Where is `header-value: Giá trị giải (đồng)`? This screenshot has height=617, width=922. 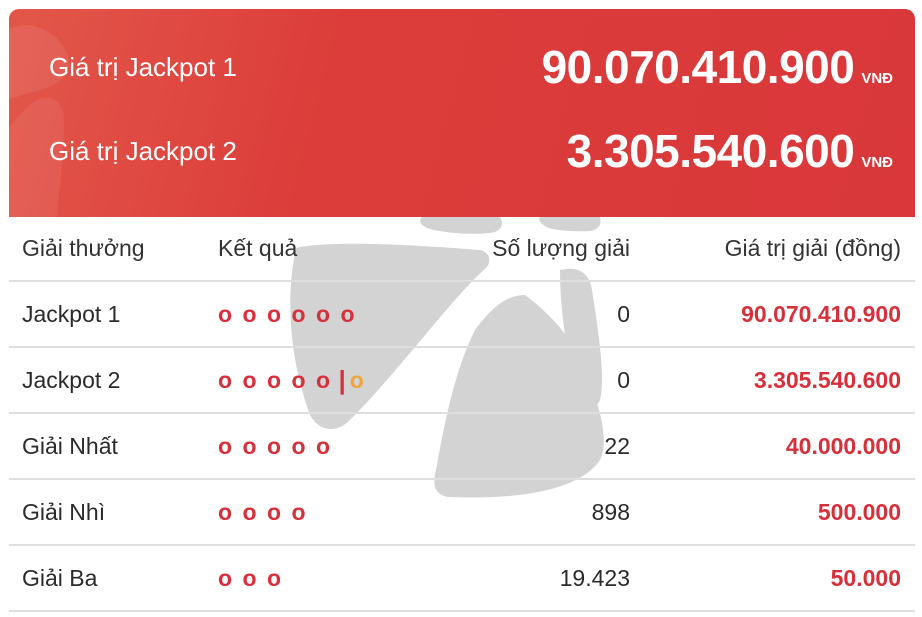 header-value: Giá trị giải (đồng) is located at coordinates (812, 248).